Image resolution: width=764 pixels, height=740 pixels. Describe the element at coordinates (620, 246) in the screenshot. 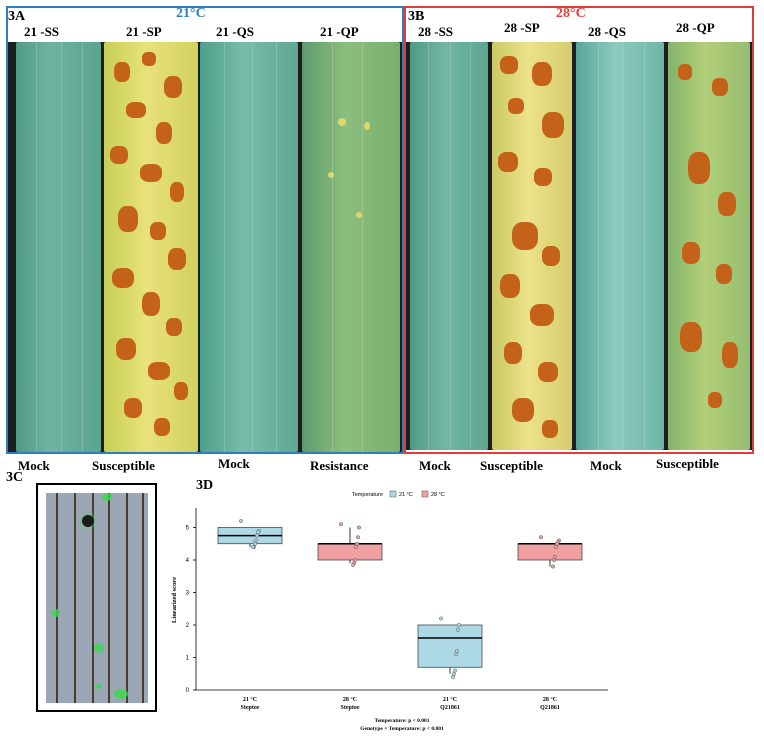

I see `leaf-28-qs` at that location.